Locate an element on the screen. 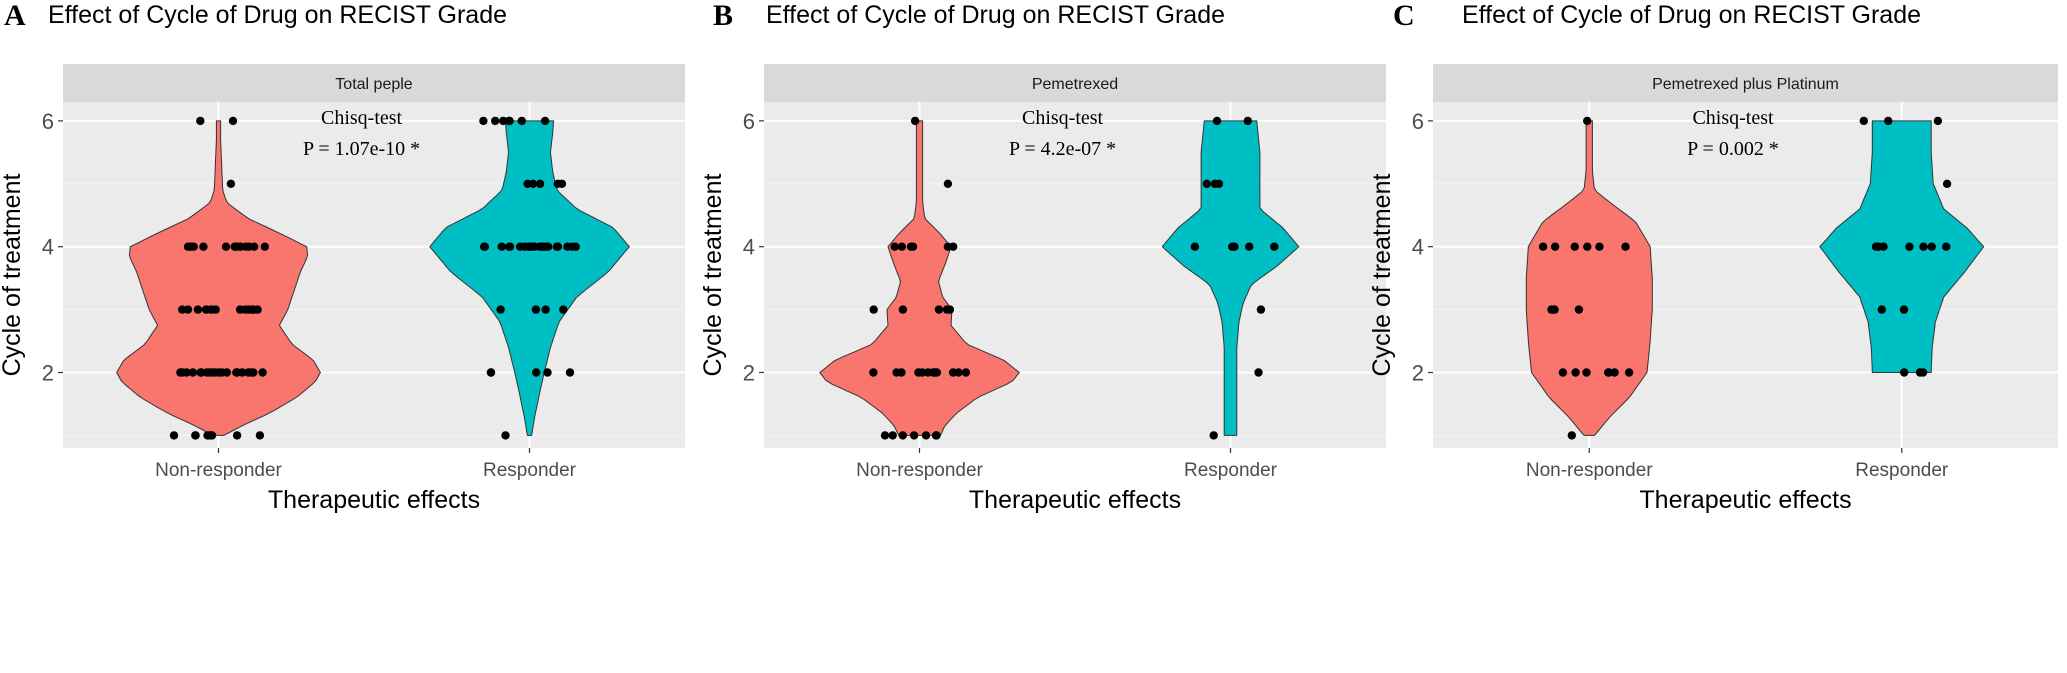 The width and height of the screenshot is (2067, 673). panel-letter: B is located at coordinates (723, 16).